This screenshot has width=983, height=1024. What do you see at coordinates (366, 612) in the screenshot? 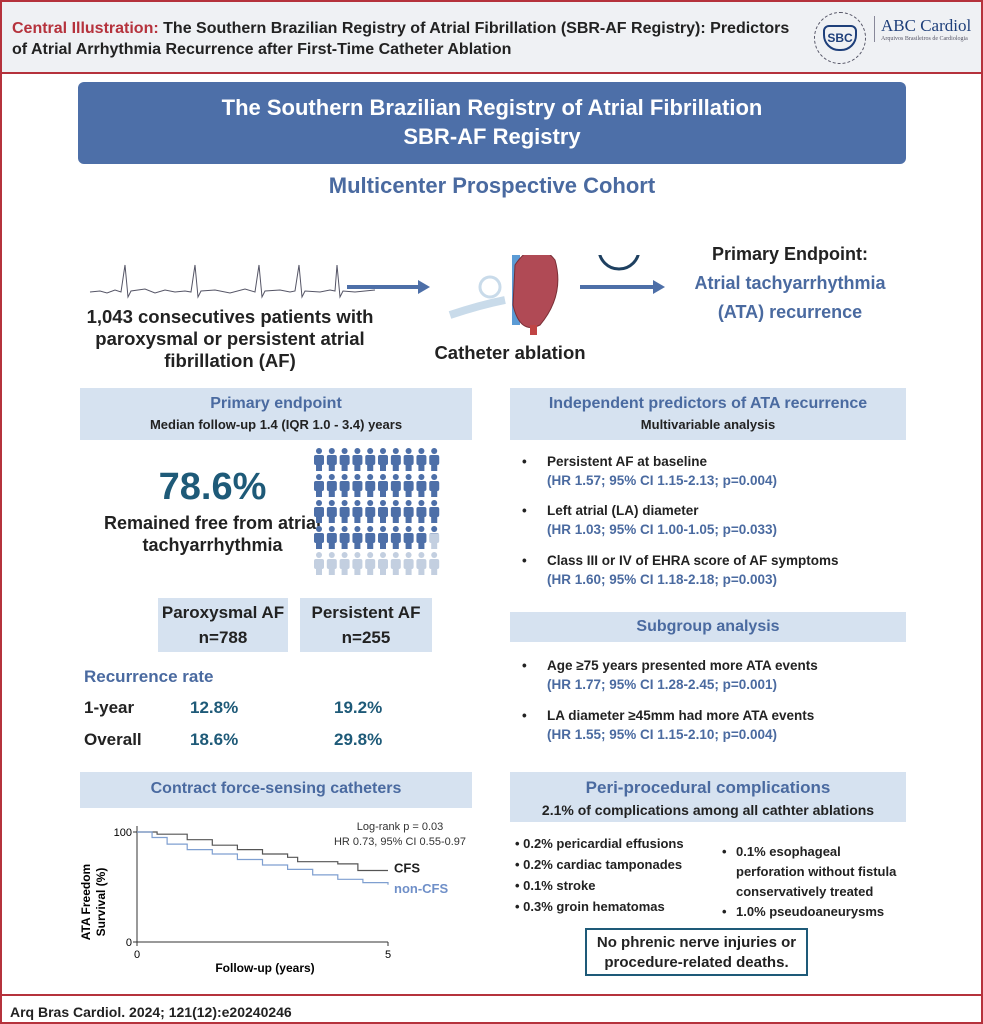
I see `group-name: Persistent AF` at bounding box center [366, 612].